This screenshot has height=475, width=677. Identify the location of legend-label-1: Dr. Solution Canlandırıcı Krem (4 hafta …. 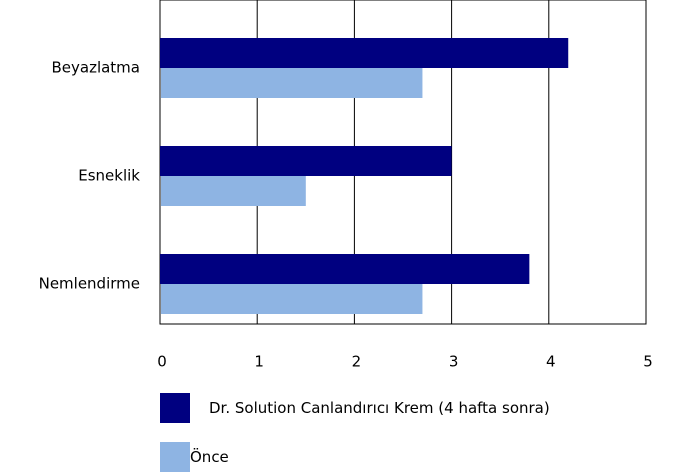
(379, 408).